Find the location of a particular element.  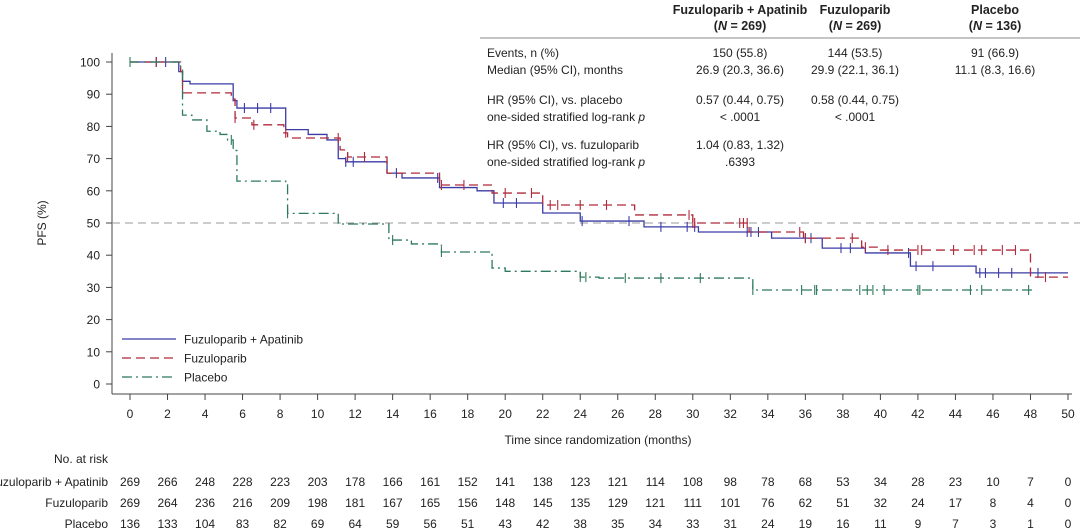

risk-value: 138 is located at coordinates (543, 482).